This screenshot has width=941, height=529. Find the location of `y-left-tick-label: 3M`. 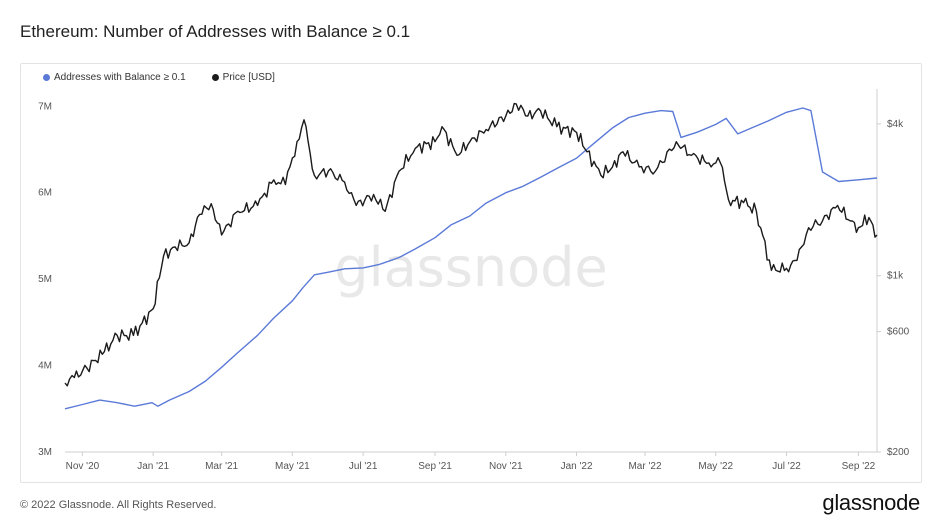

y-left-tick-label: 3M is located at coordinates (45, 452).